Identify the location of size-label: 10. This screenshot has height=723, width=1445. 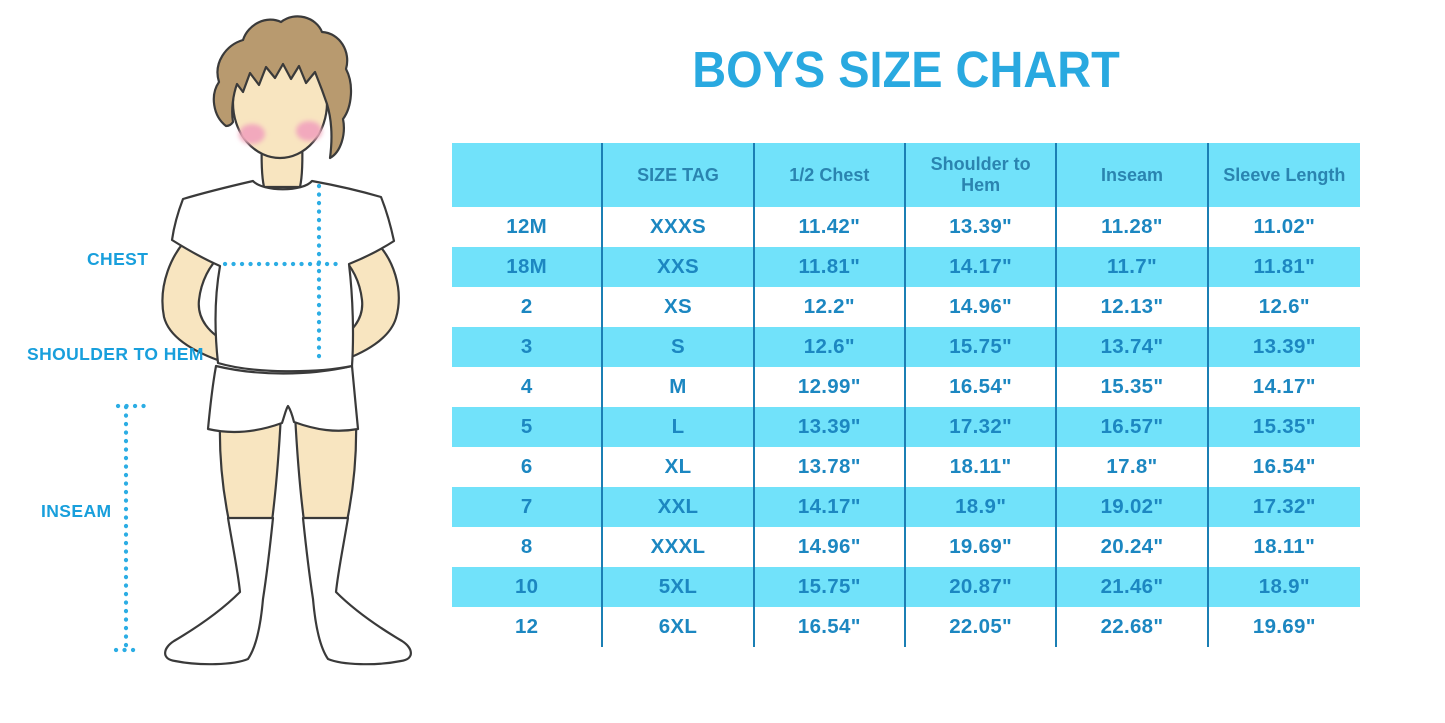
(528, 587).